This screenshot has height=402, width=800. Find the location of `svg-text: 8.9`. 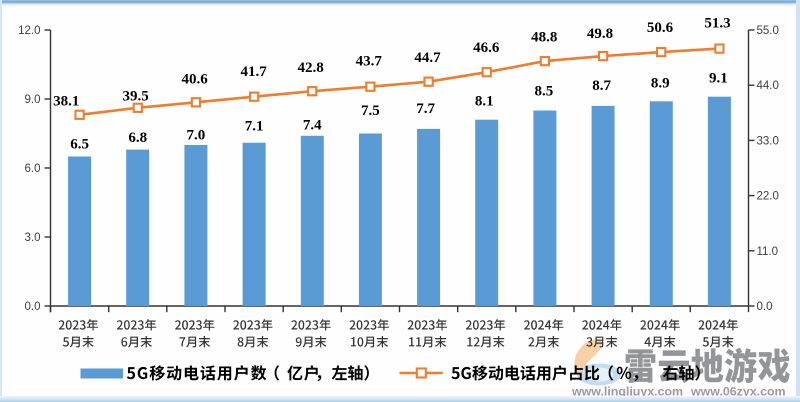

svg-text: 8.9 is located at coordinates (660, 83).